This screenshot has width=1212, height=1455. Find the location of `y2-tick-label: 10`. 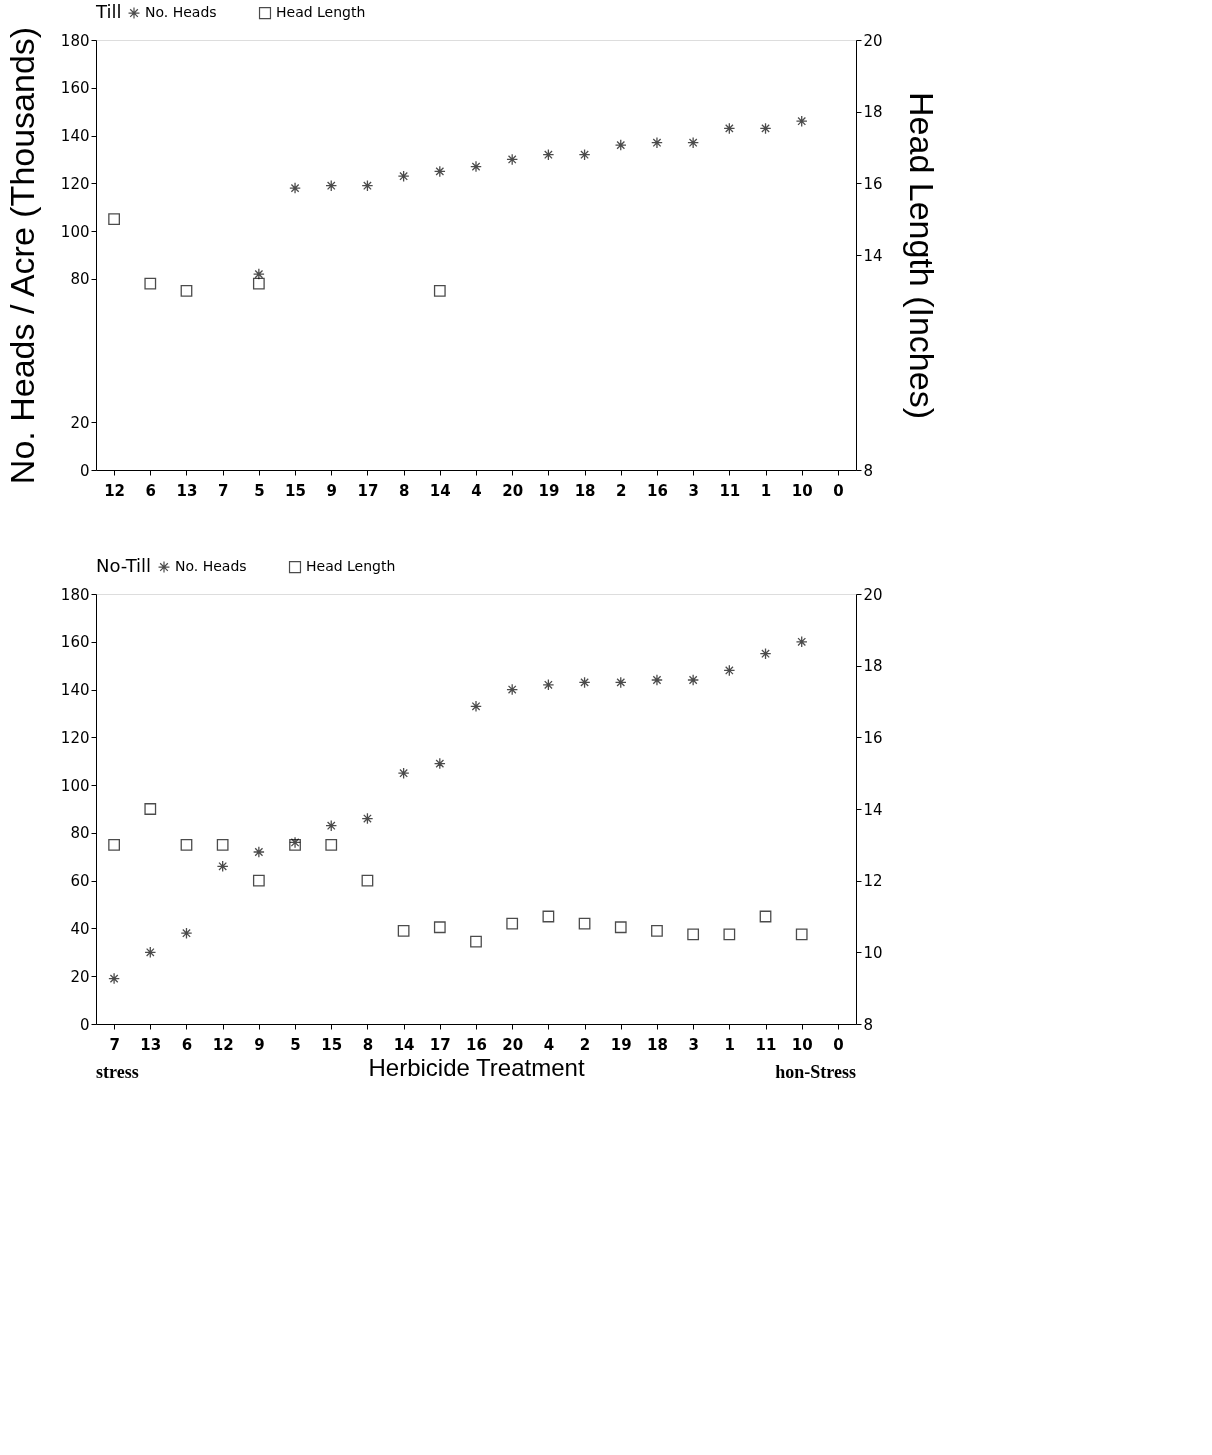

y2-tick-label: 10 is located at coordinates (873, 952).